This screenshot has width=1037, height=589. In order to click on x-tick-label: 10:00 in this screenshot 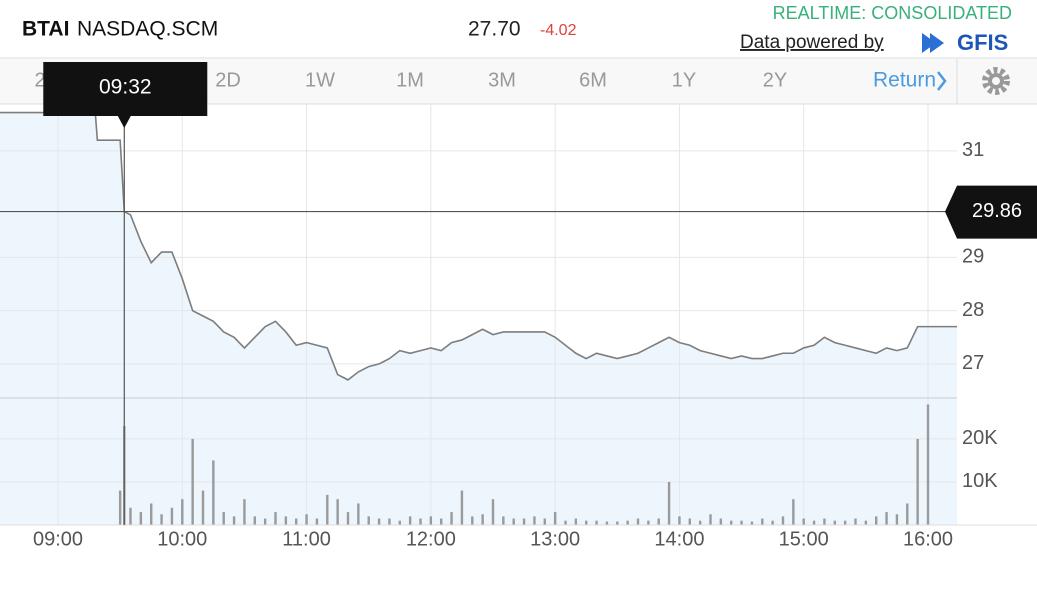, I will do `click(182, 539)`.